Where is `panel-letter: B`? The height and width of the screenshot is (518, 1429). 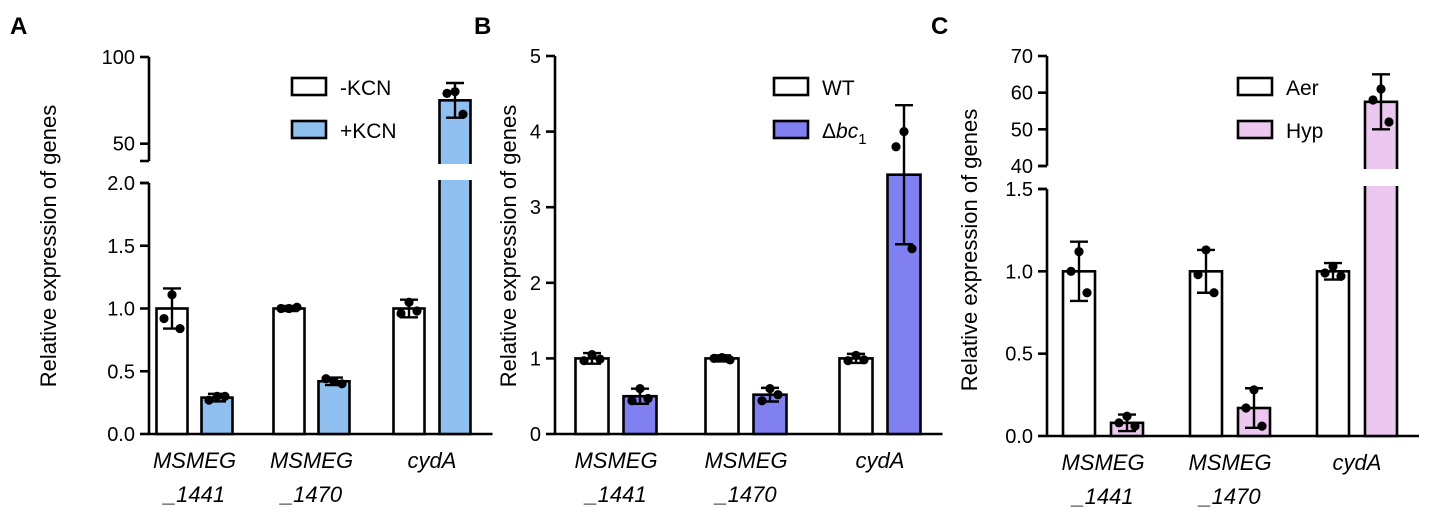 panel-letter: B is located at coordinates (482, 26).